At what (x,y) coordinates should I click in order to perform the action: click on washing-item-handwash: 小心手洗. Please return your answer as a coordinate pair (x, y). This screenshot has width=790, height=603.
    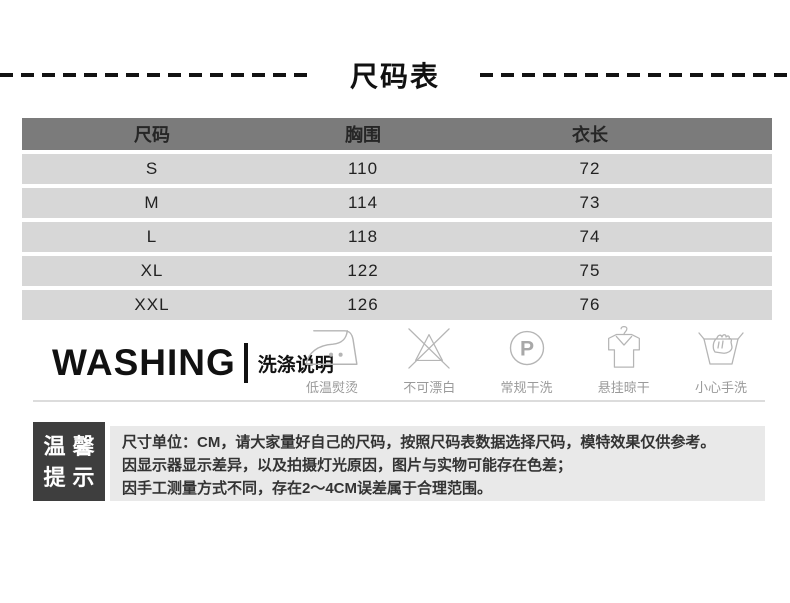
    Looking at the image, I should click on (721, 360).